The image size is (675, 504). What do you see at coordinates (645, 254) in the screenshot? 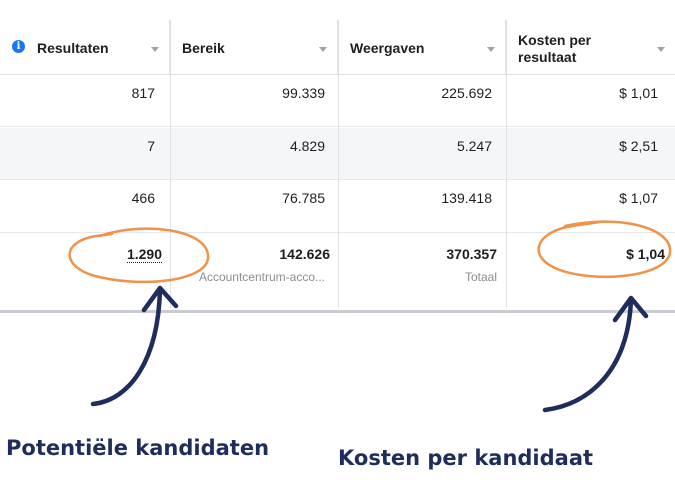
I see `total-kosten: $ 1,04` at bounding box center [645, 254].